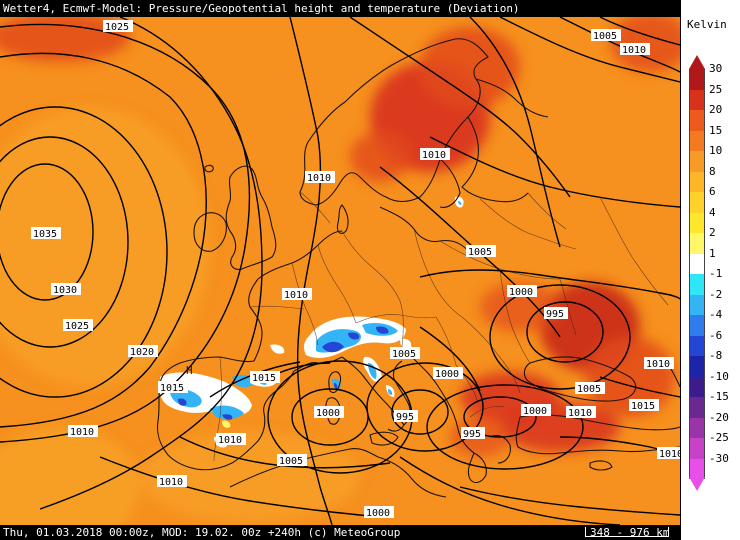  I want to click on legend-label: -4, so click(716, 314).